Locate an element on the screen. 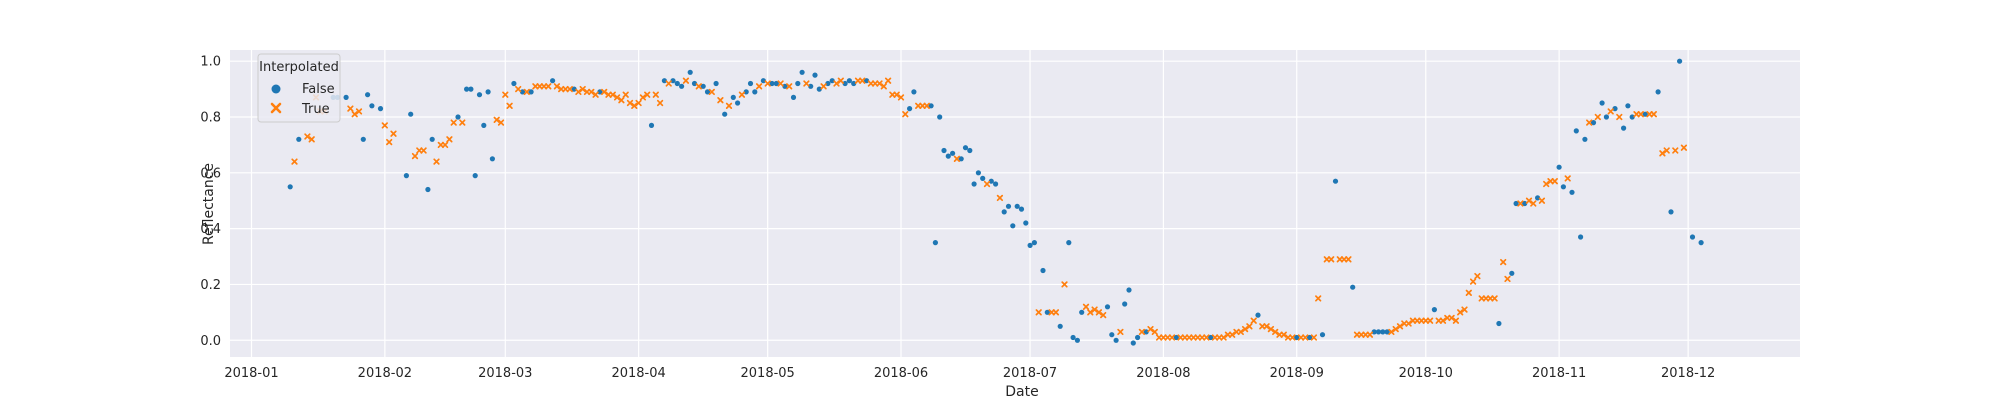  x-tick-label: 2018-09 is located at coordinates (1297, 373).